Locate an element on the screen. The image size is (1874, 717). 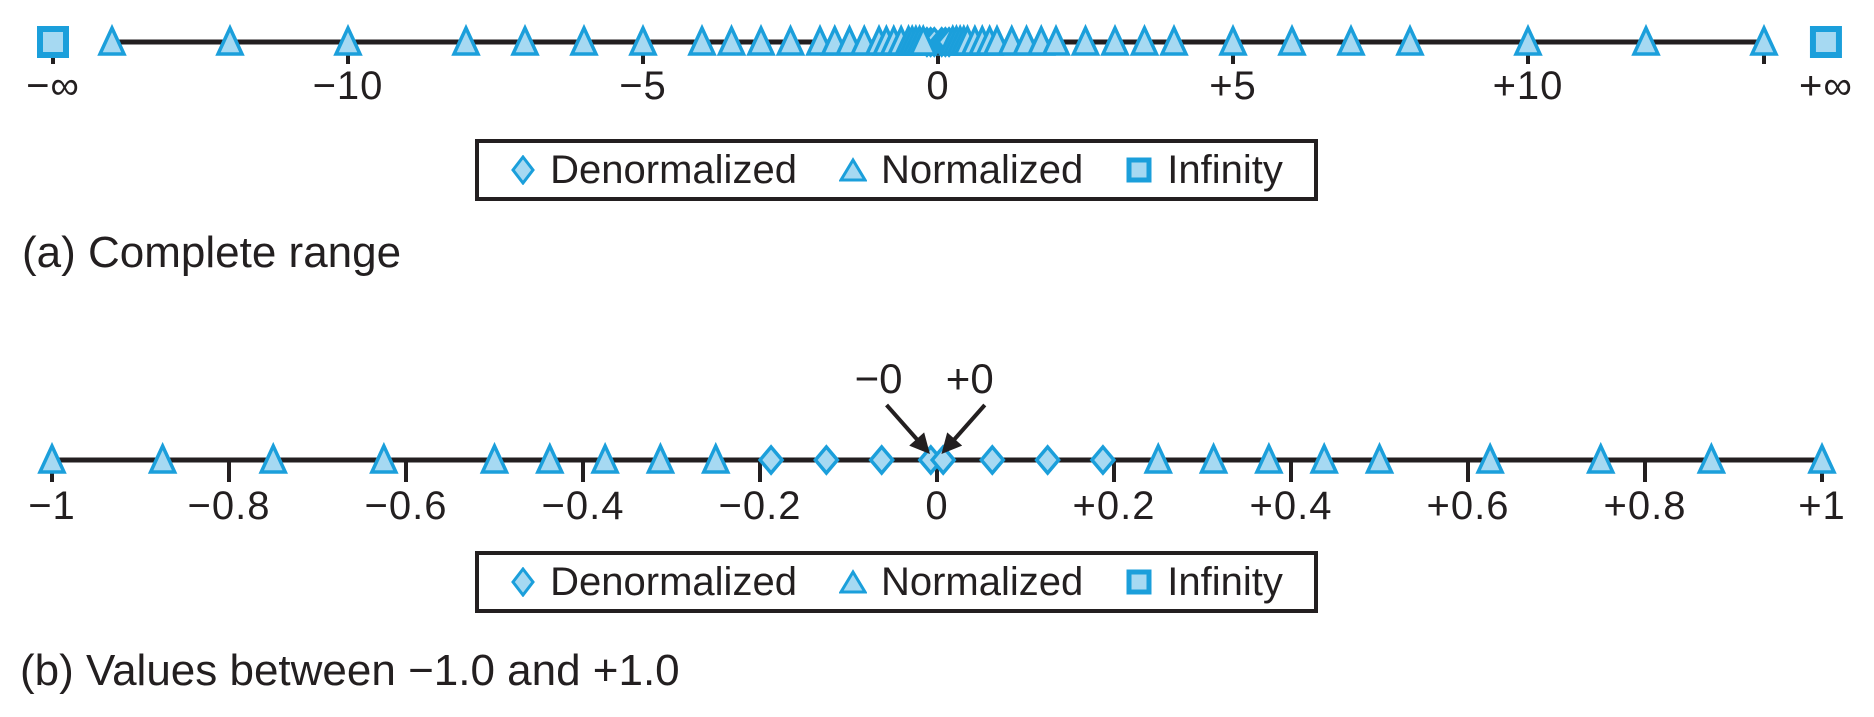
tick-label: +0.8 is located at coordinates (1645, 506).